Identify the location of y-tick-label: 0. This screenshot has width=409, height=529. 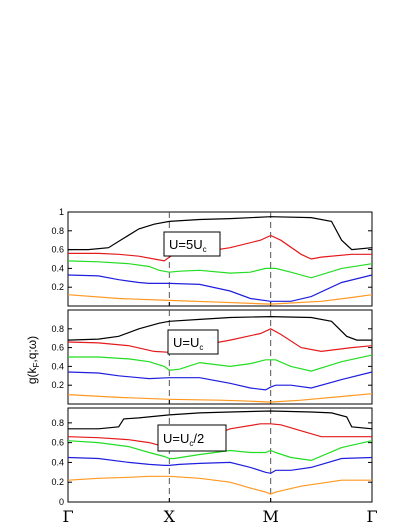
(61, 502).